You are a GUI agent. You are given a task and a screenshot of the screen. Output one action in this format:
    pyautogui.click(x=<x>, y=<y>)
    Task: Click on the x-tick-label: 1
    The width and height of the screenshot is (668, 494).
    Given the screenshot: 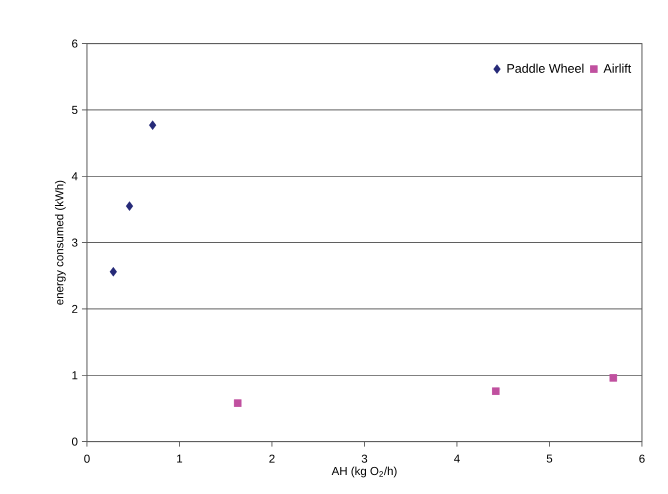 What is the action you would take?
    pyautogui.click(x=179, y=458)
    